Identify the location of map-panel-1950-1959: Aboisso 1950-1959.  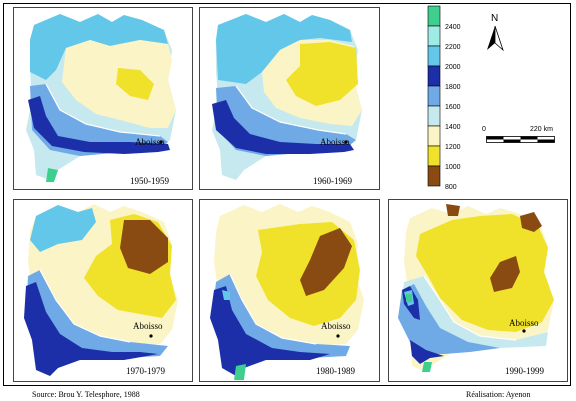
(103, 98).